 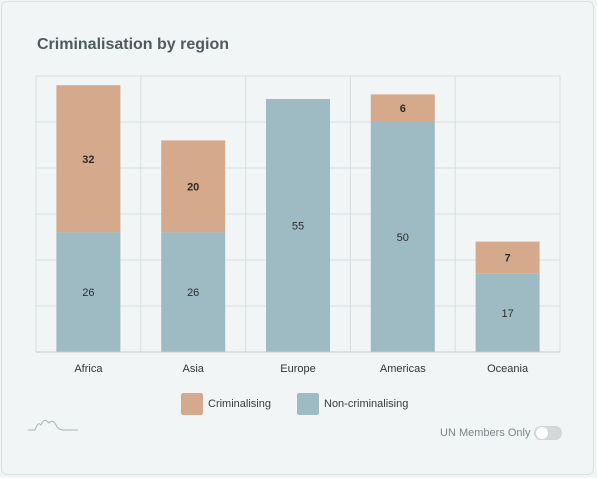 I want to click on legend-label-non-criminalising: Non-criminalising, so click(x=366, y=404).